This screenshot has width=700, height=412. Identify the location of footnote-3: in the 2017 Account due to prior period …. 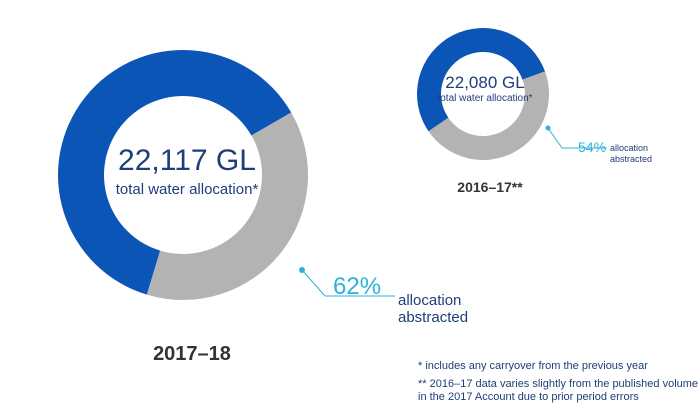
(528, 397).